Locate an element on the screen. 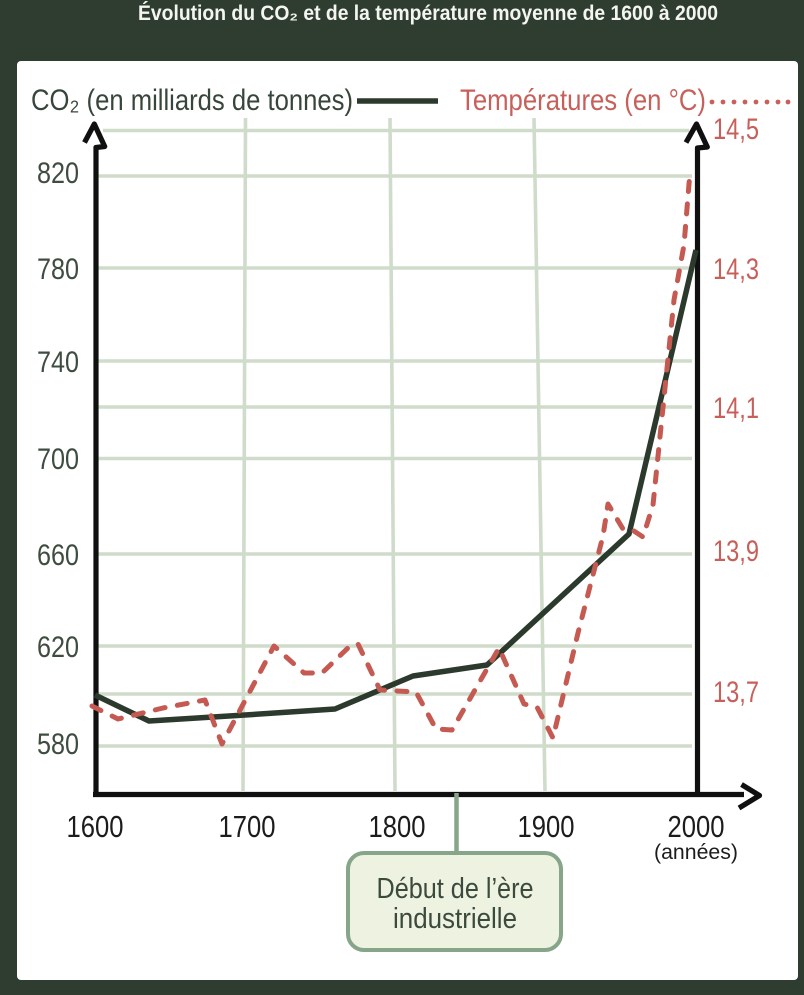 This screenshot has width=804, height=995. svg-text: CO₂ (en milliards de tonnes) is located at coordinates (192, 100).